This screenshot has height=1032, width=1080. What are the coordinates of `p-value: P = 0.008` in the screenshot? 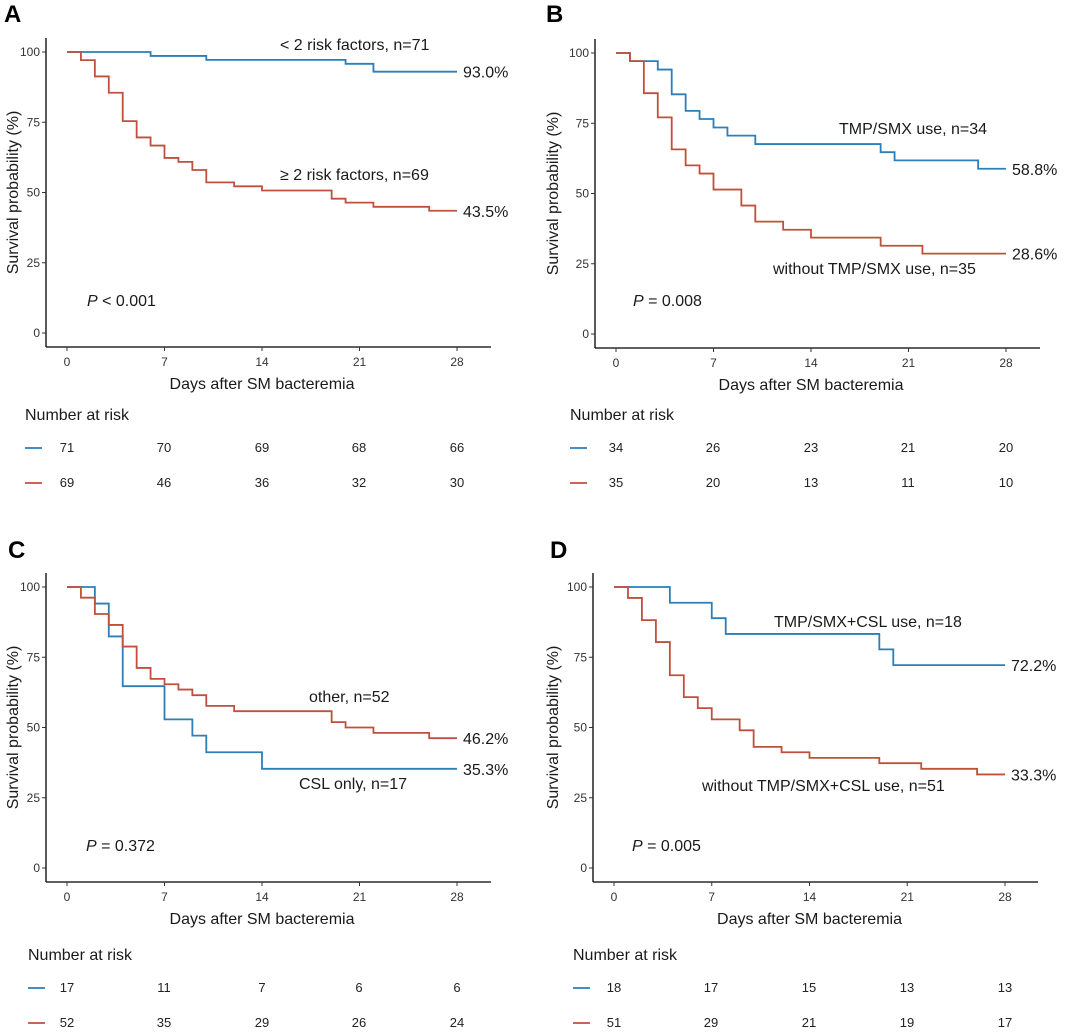 It's located at (667, 301).